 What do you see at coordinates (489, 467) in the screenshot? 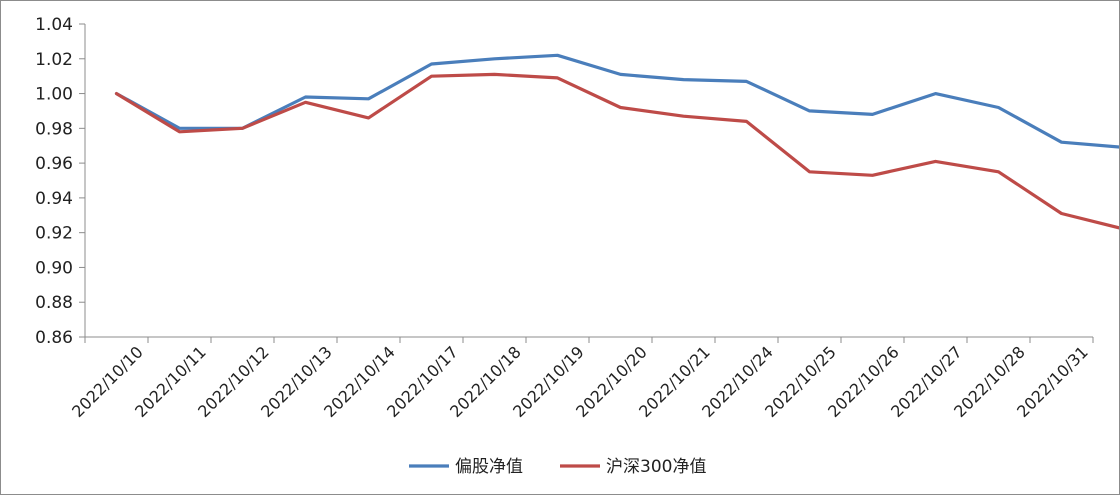
I see `legend-label: 偏股净值` at bounding box center [489, 467].